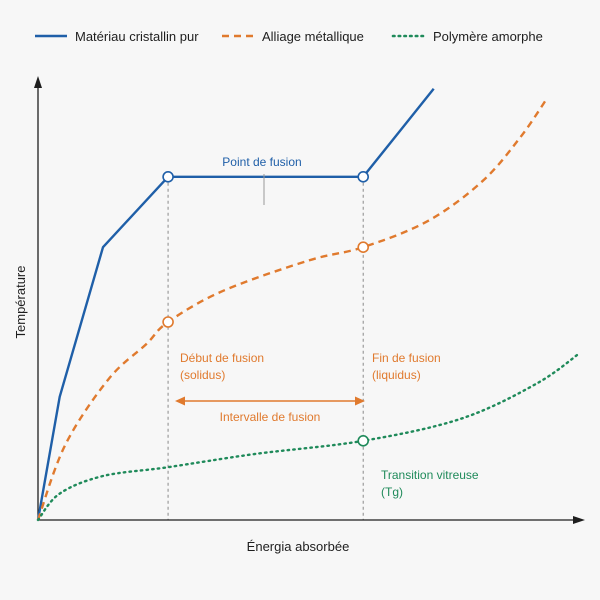 Image resolution: width=600 pixels, height=600 pixels. I want to click on intervalle-arrow-right, so click(360, 401).